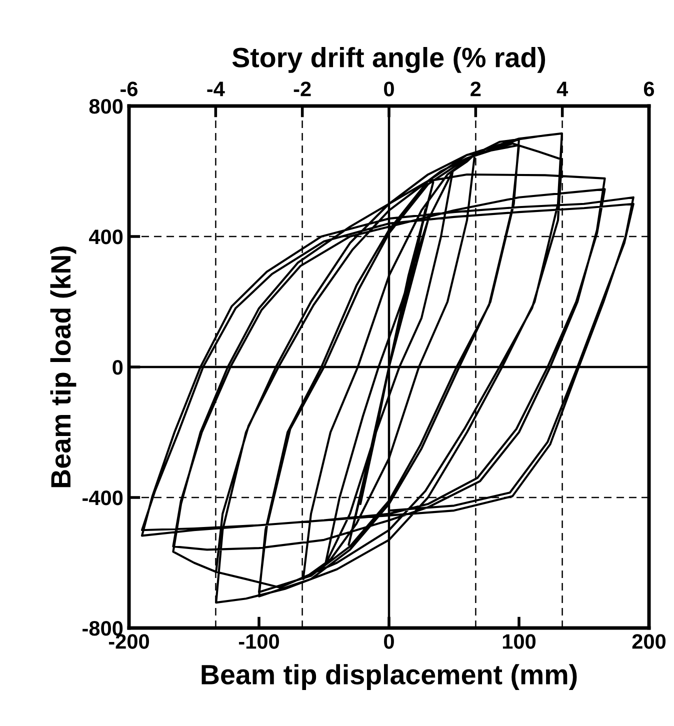  Describe the element at coordinates (389, 677) in the screenshot. I see `x-axis-title: Beam tip displacement (mm)` at that location.